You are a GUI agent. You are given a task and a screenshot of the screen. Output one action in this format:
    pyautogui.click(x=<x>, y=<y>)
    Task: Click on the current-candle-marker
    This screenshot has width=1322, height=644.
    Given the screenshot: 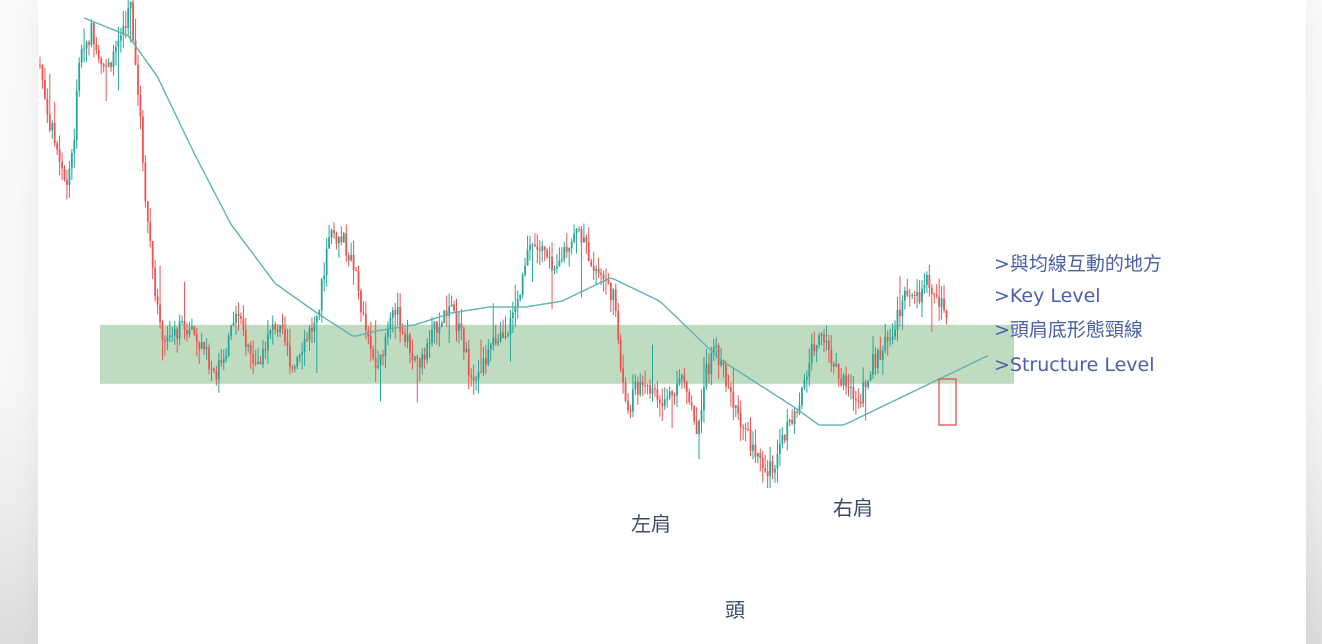 What is the action you would take?
    pyautogui.click(x=947, y=402)
    